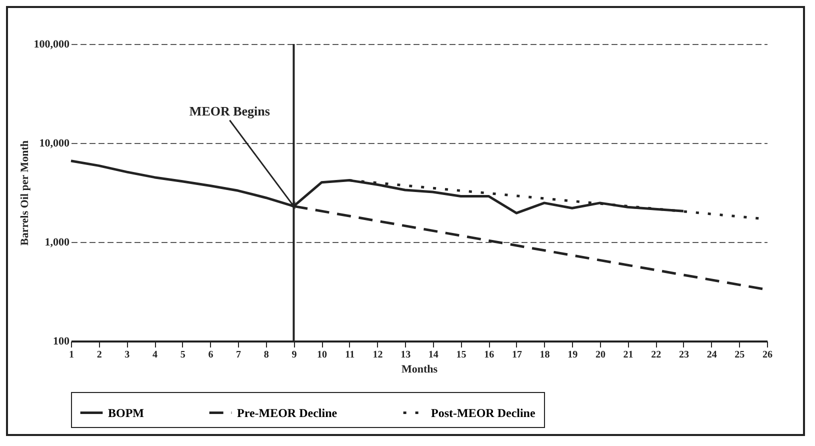  I want to click on x-tick-label: 6, so click(211, 355).